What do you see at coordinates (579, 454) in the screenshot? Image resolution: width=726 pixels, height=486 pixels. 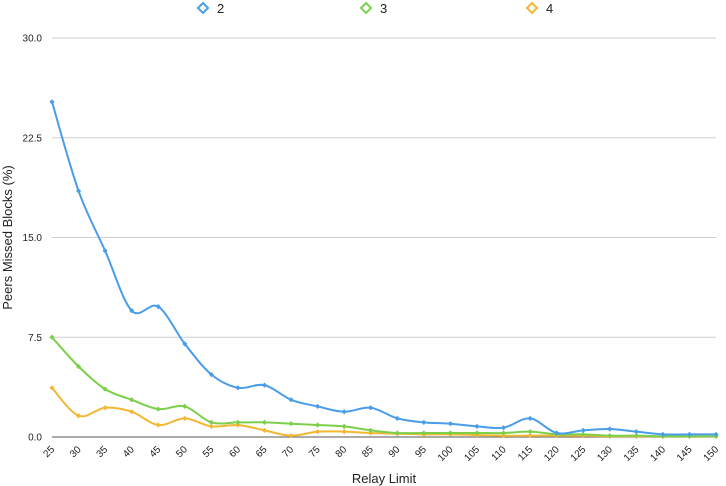 I see `x-tick-label: 125` at bounding box center [579, 454].